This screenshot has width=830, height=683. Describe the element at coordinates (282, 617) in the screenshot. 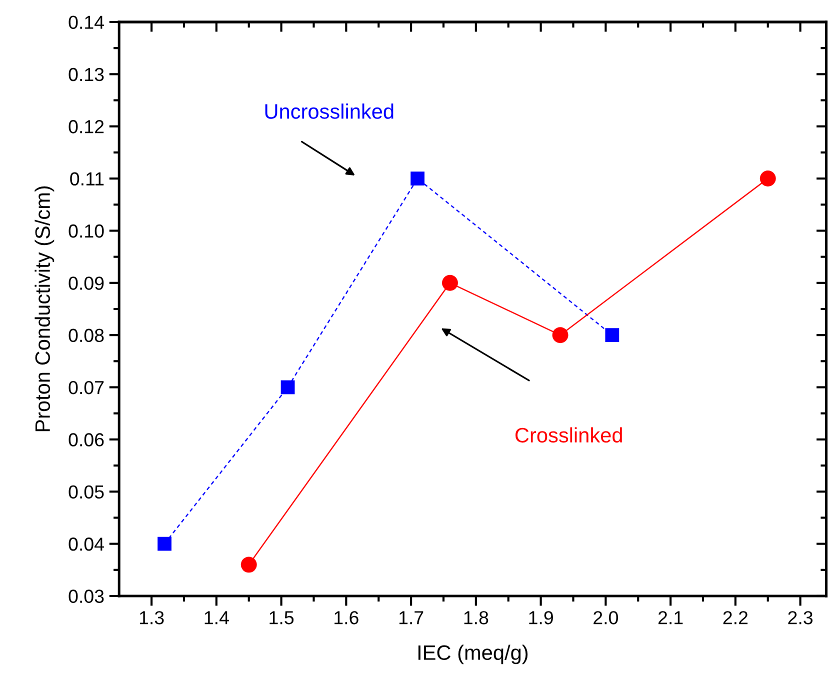

I see `x-tick-label: 1.5` at that location.